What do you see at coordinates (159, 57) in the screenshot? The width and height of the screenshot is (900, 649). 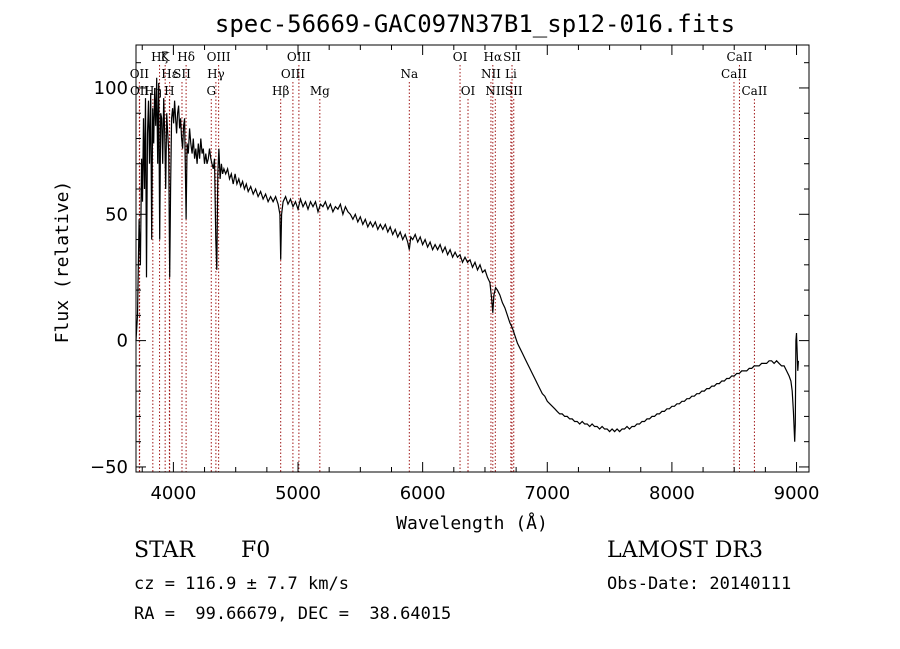 I see `line-marker-label-0: Hζ` at bounding box center [159, 57].